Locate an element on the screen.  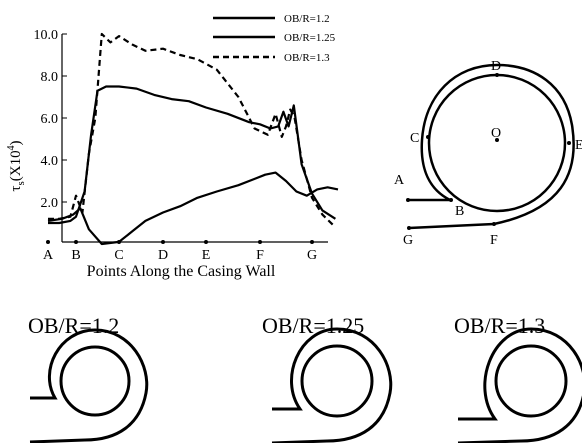
schematic-label-c: C is located at coordinates (414, 138).